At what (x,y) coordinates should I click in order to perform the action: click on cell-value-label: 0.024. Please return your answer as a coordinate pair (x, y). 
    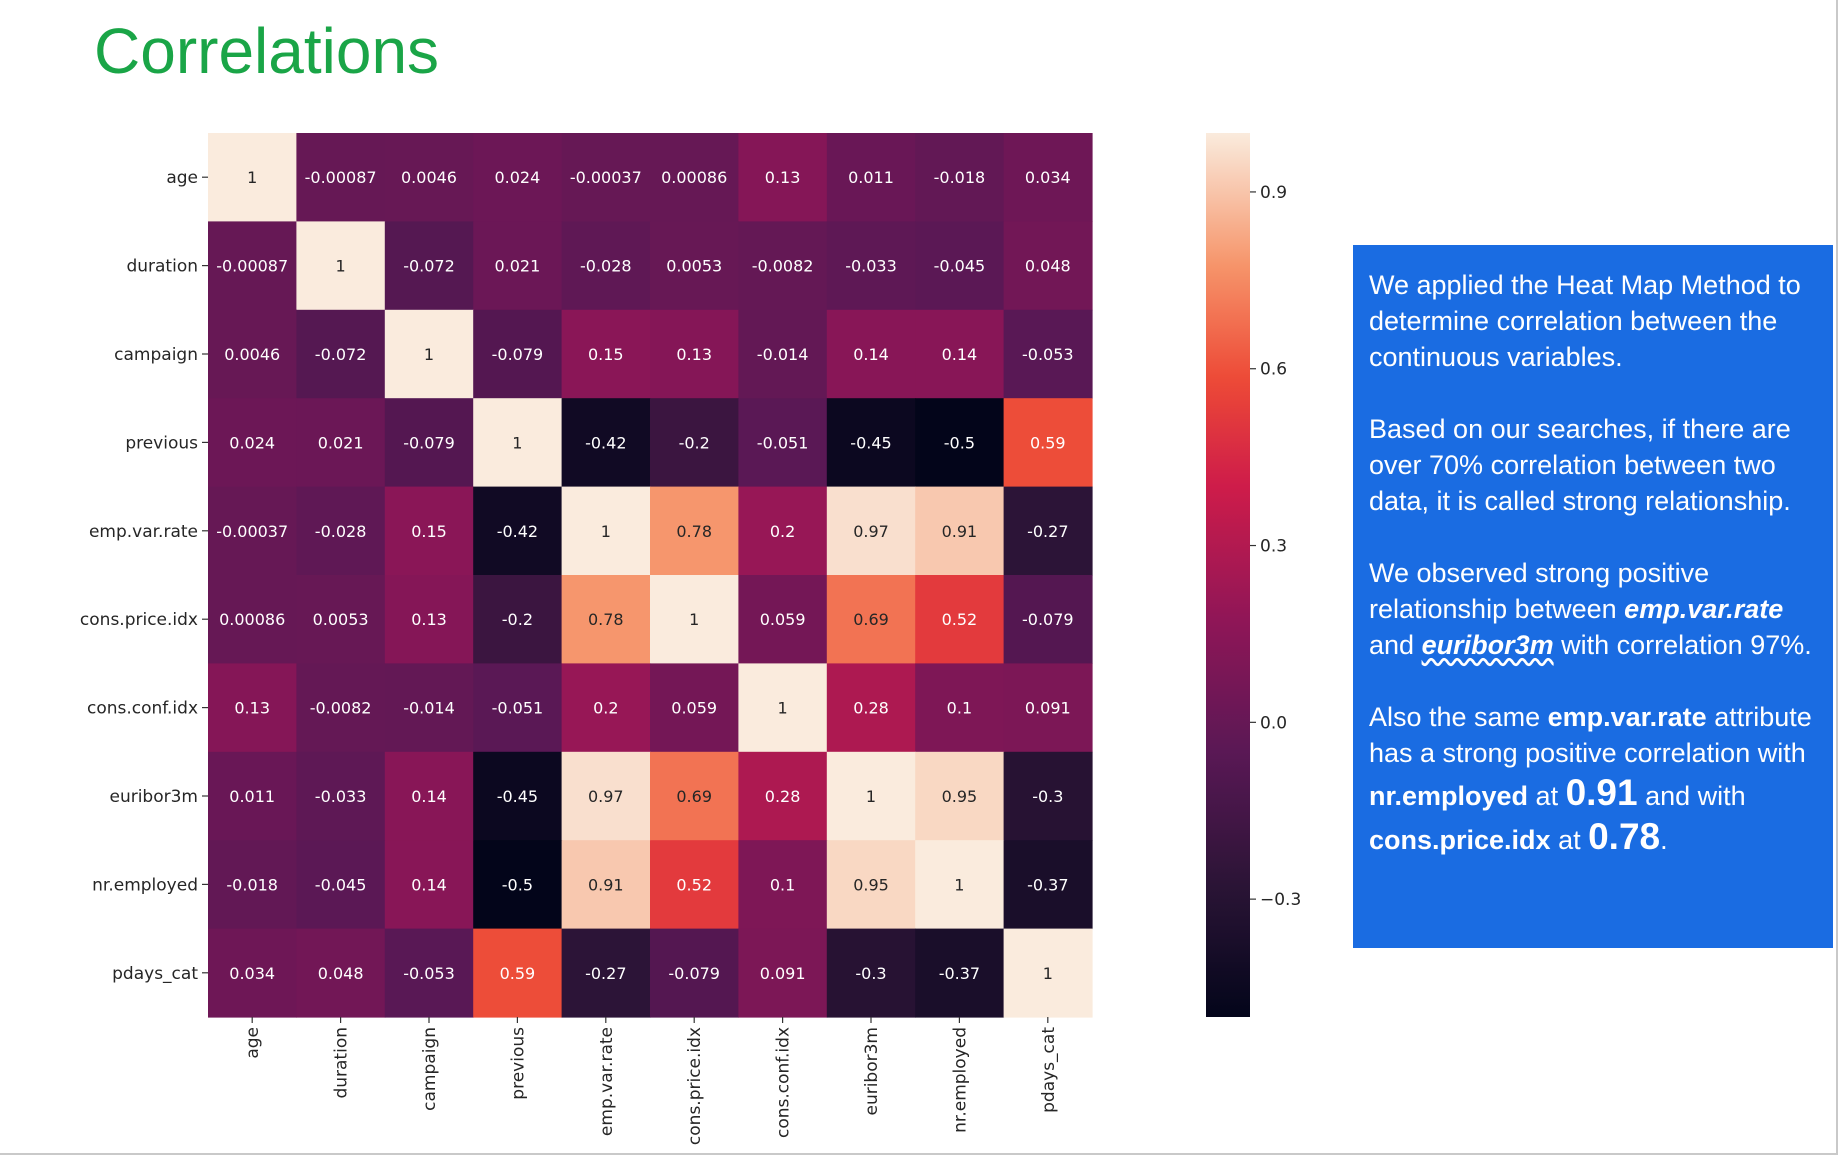
    Looking at the image, I should click on (252, 442).